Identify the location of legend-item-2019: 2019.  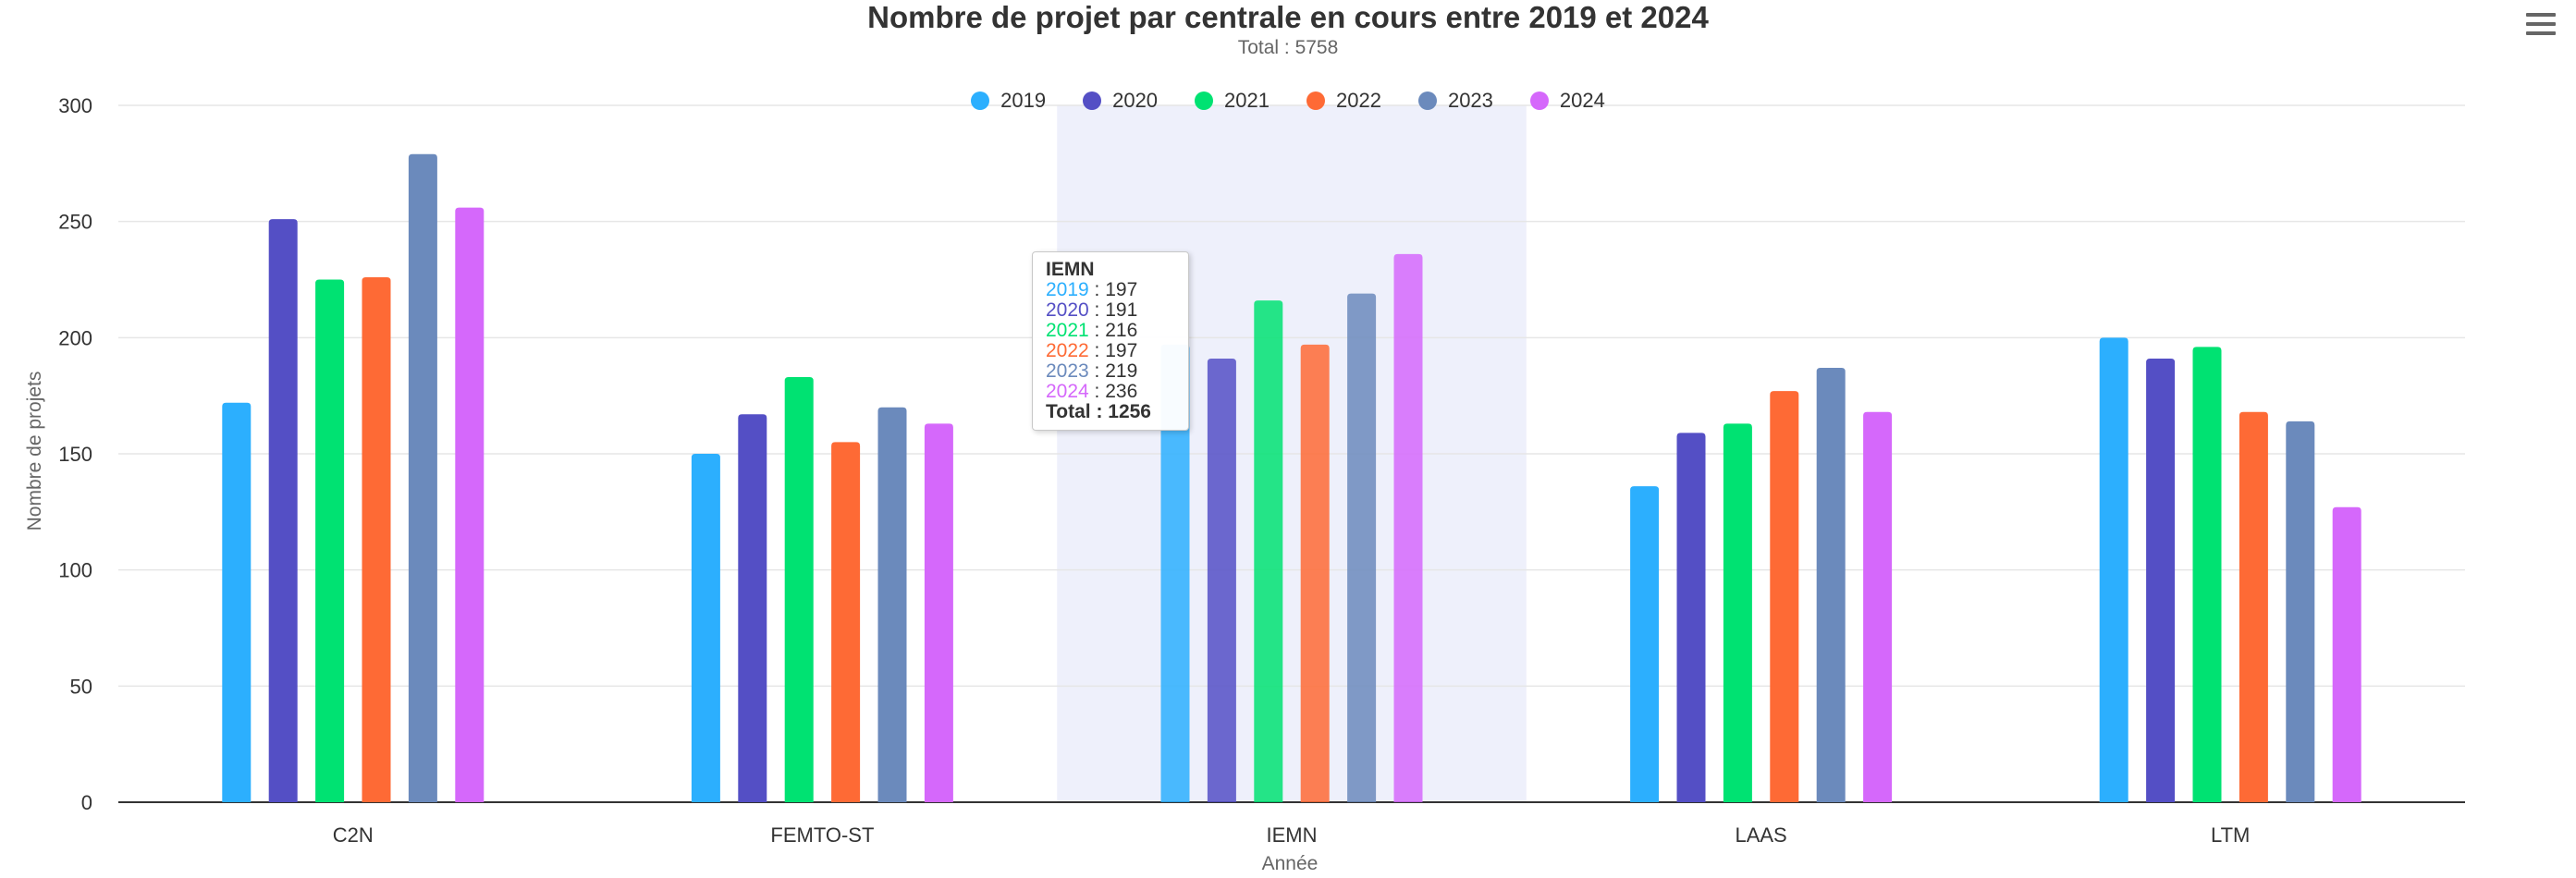
(1008, 101).